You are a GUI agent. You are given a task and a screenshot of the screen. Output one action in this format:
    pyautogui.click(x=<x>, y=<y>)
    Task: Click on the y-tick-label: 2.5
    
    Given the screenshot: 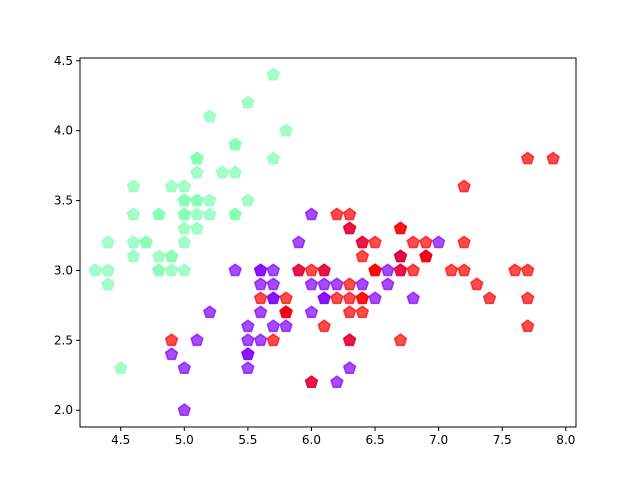 What is the action you would take?
    pyautogui.click(x=63, y=340)
    